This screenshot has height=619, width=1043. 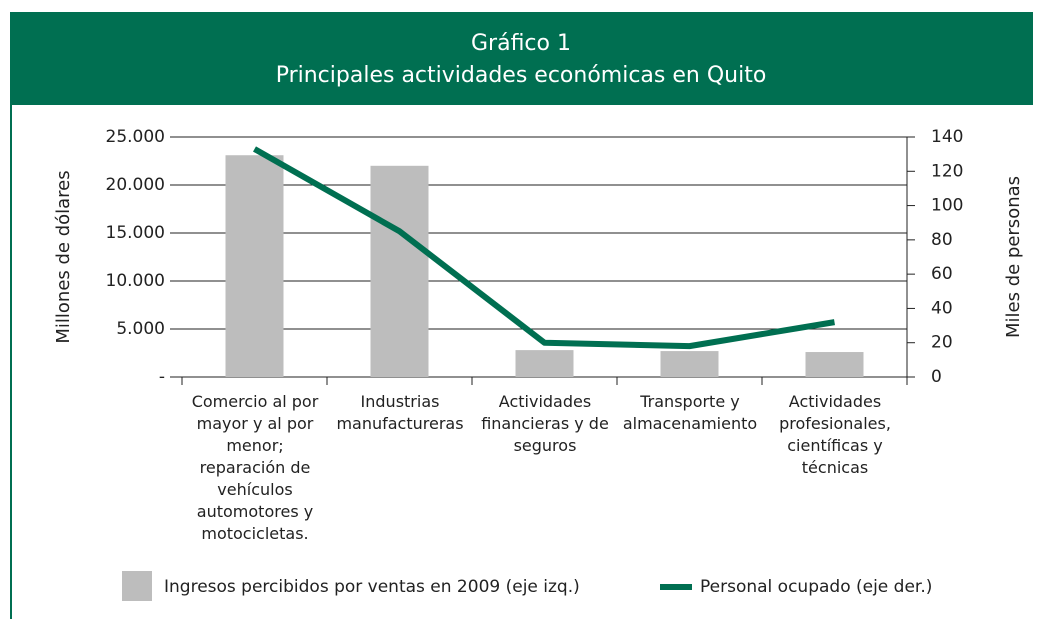 What do you see at coordinates (942, 343) in the screenshot?
I see `y2-tick-label: 20` at bounding box center [942, 343].